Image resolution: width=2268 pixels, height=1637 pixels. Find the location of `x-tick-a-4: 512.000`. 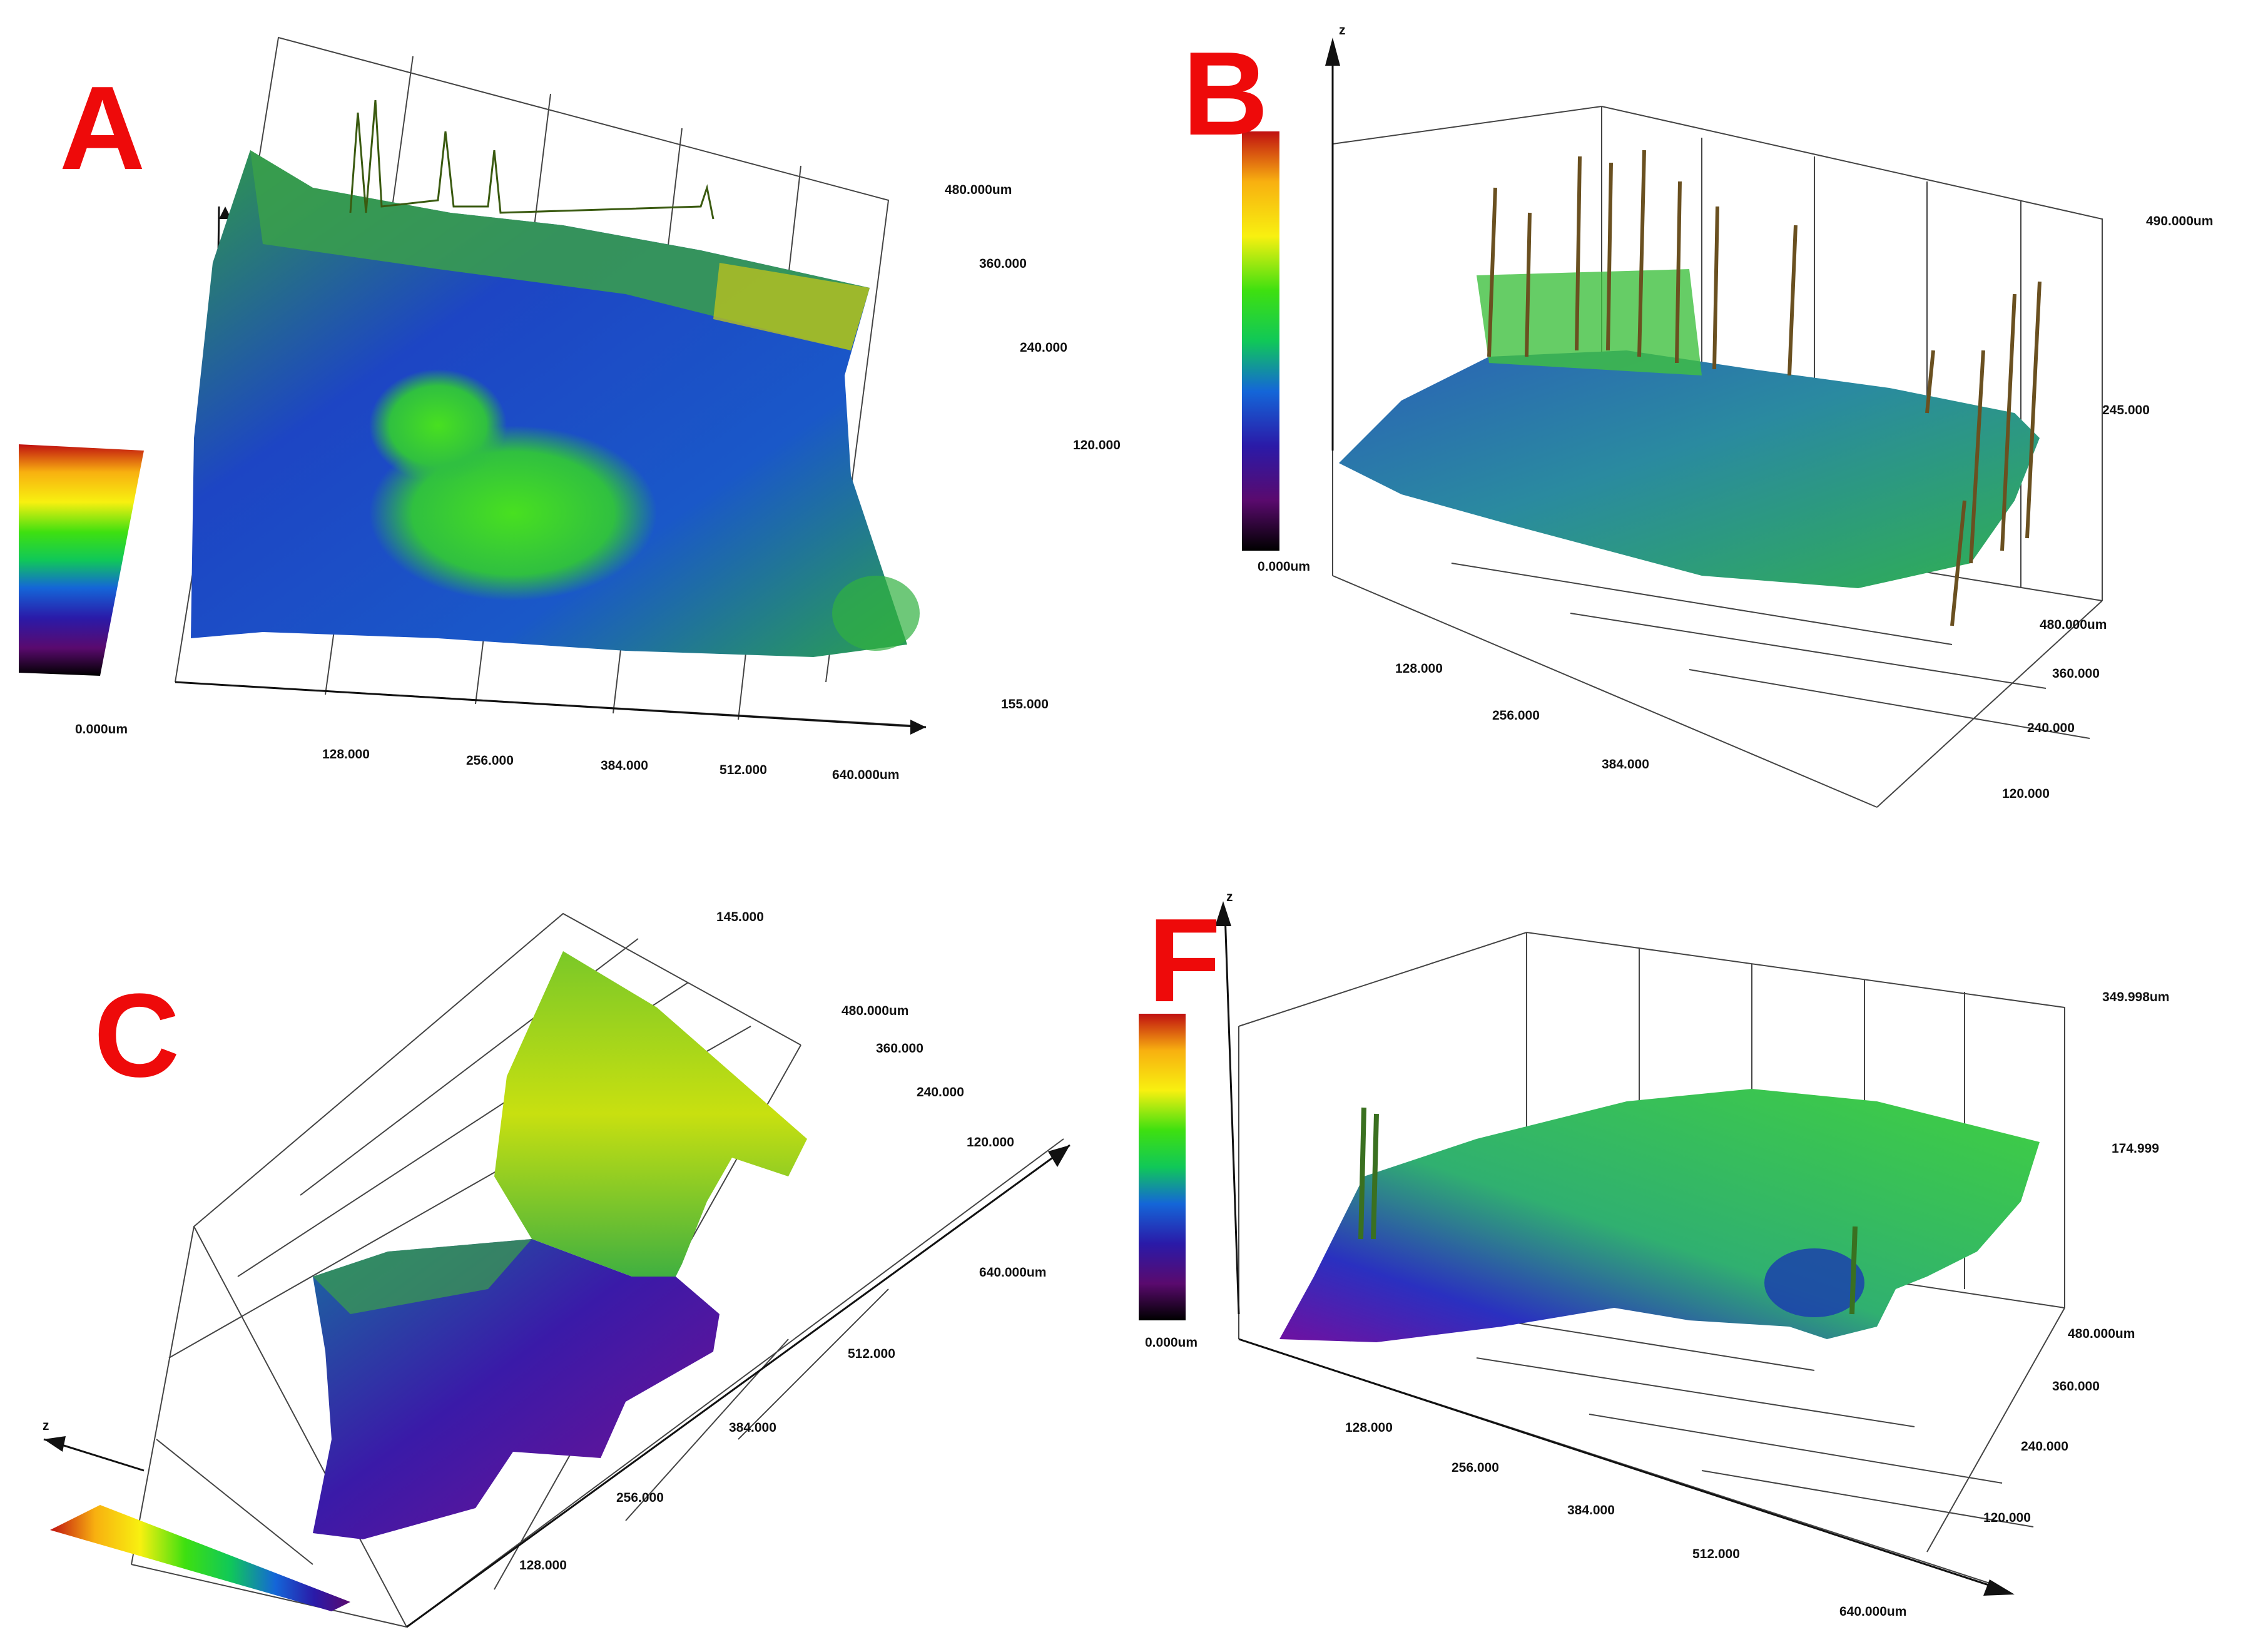

x-tick-a-4: 512.000 is located at coordinates (743, 770).